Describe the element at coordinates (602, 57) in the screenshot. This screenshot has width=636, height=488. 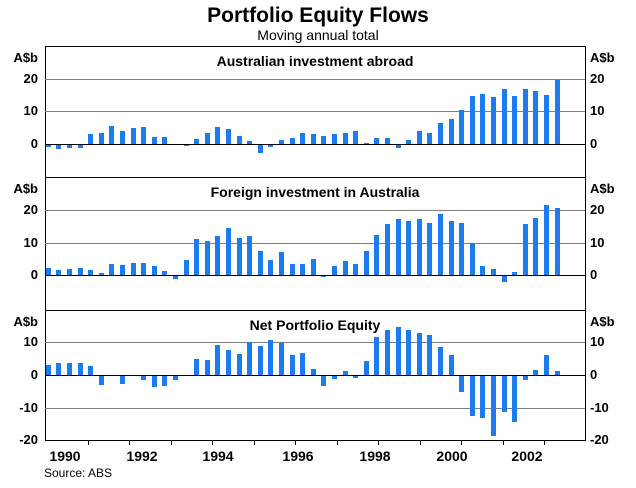
I see `y-axis-unit-label-right: A$b` at that location.